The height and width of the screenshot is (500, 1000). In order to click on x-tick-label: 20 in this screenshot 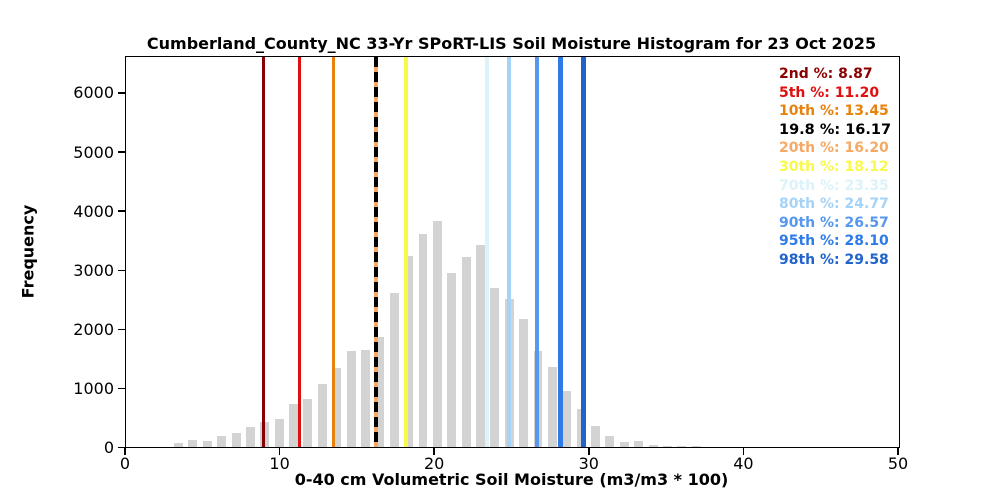, I will do `click(434, 463)`.